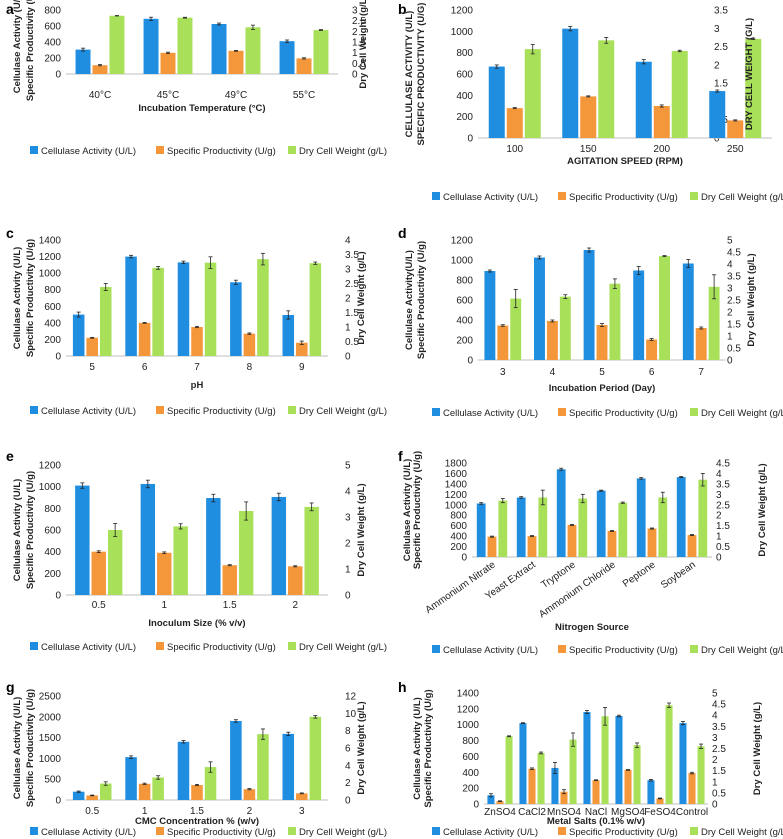  Describe the element at coordinates (348, 749) in the screenshot. I see `y-right-tick-label: 6` at that location.